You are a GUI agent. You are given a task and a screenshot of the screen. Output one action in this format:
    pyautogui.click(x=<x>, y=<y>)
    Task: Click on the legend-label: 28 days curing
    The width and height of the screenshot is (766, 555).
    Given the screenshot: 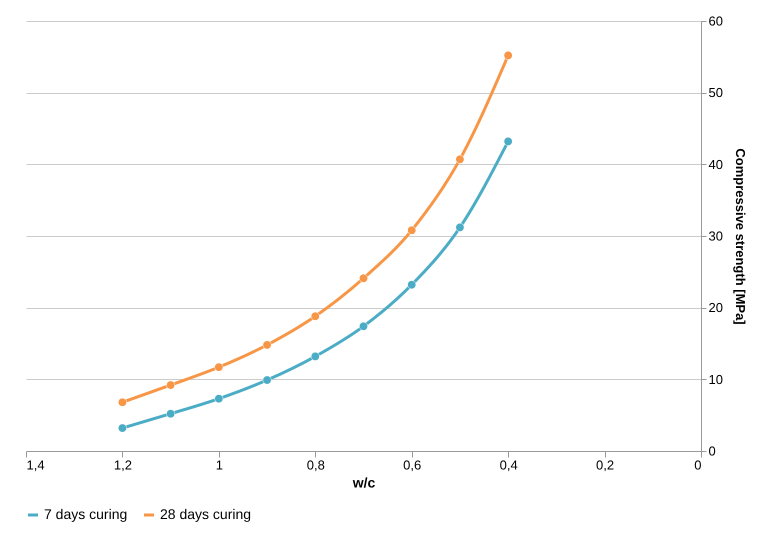 What is the action you would take?
    pyautogui.click(x=206, y=514)
    